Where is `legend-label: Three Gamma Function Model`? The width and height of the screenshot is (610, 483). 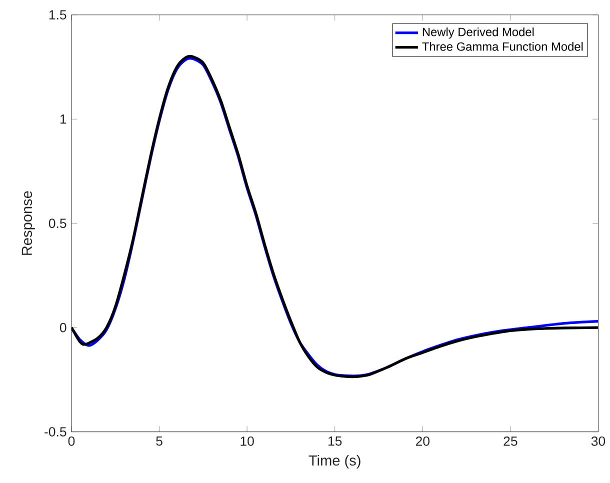
legend-label: Three Gamma Function Model is located at coordinates (502, 46).